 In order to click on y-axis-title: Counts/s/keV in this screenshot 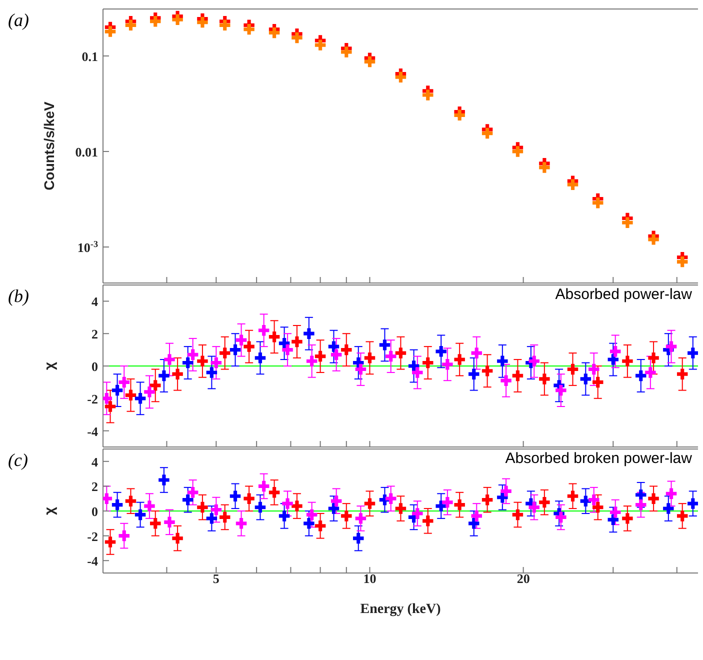, I will do `click(48, 145)`.